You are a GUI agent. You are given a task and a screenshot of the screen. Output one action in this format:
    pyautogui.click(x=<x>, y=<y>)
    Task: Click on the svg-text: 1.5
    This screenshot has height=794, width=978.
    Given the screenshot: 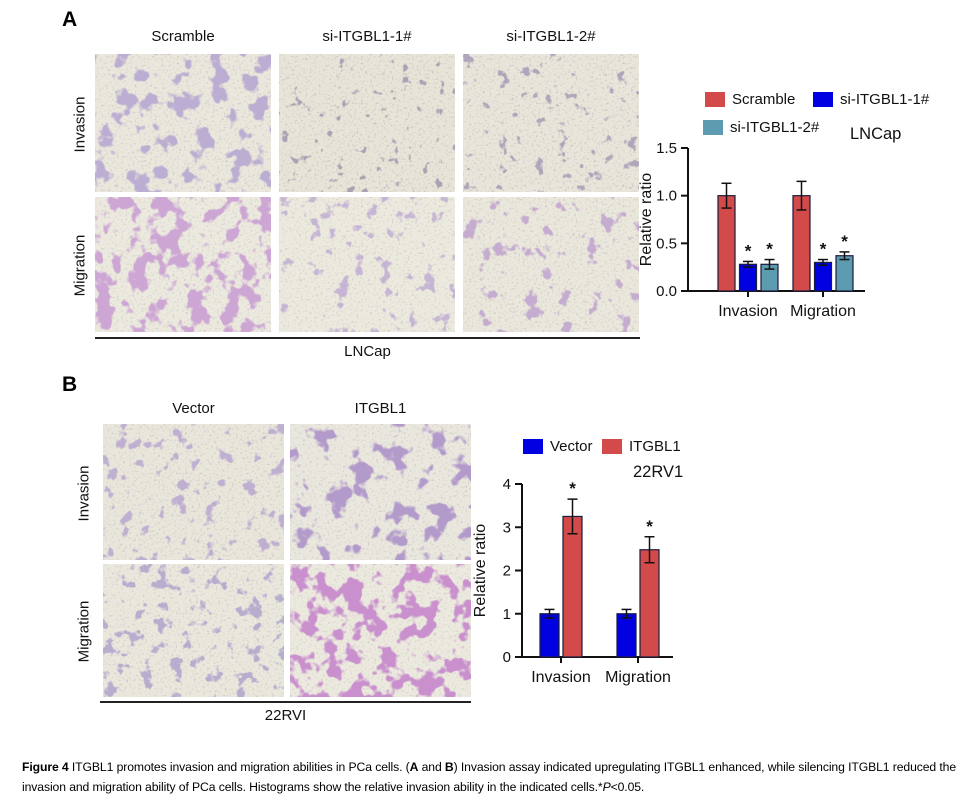 What is the action you would take?
    pyautogui.click(x=666, y=148)
    